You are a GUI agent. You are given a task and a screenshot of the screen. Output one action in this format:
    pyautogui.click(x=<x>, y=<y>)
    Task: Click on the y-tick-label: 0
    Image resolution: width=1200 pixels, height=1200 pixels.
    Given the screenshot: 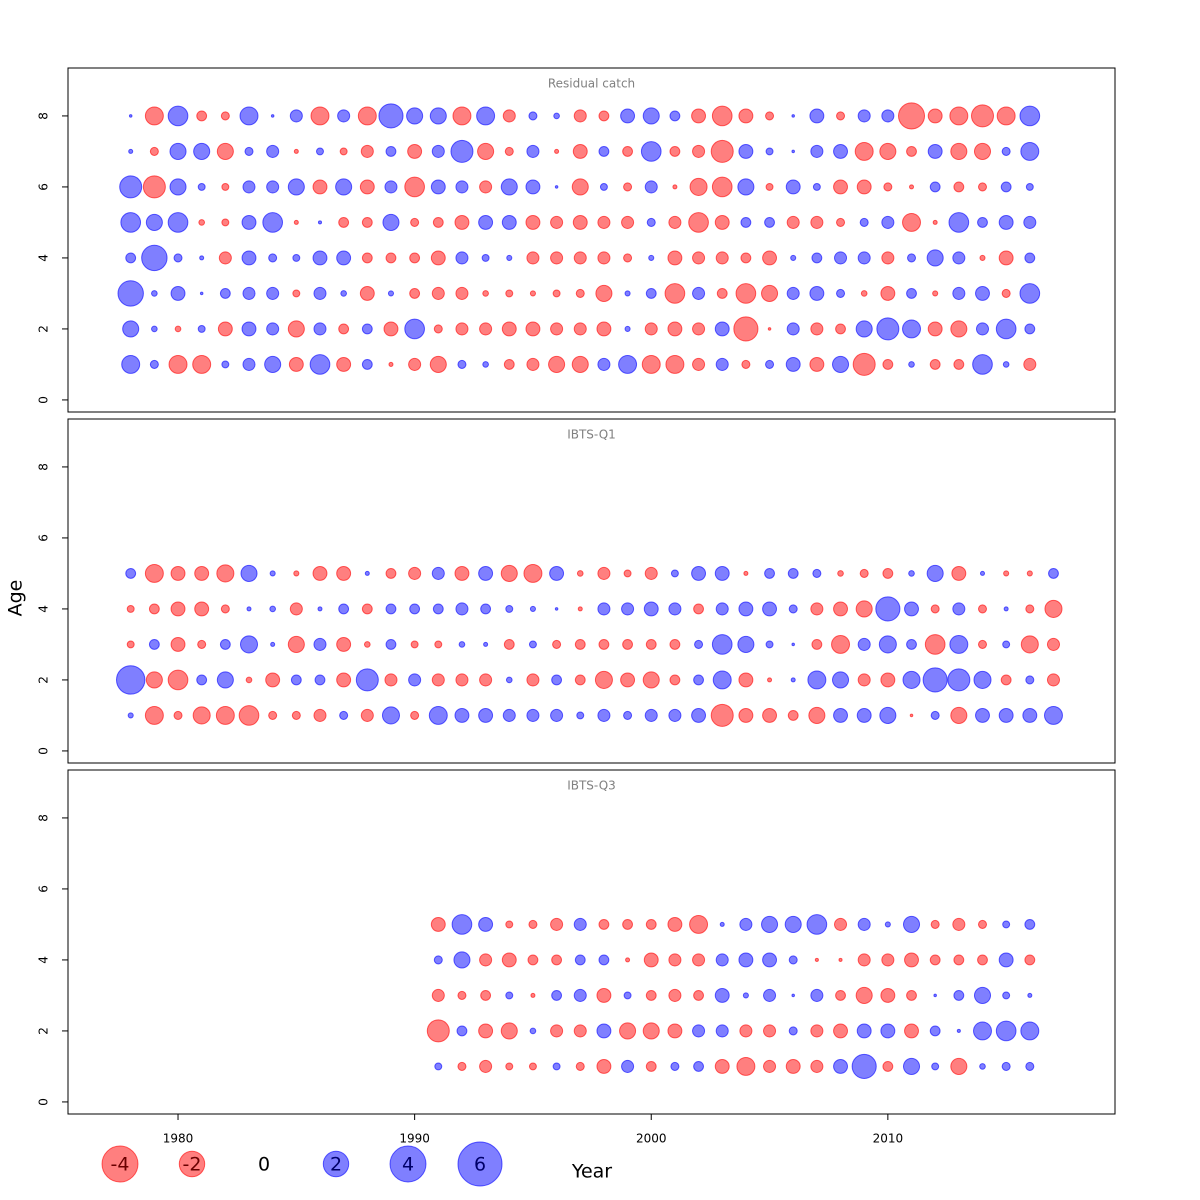 What is the action you would take?
    pyautogui.click(x=44, y=1102)
    